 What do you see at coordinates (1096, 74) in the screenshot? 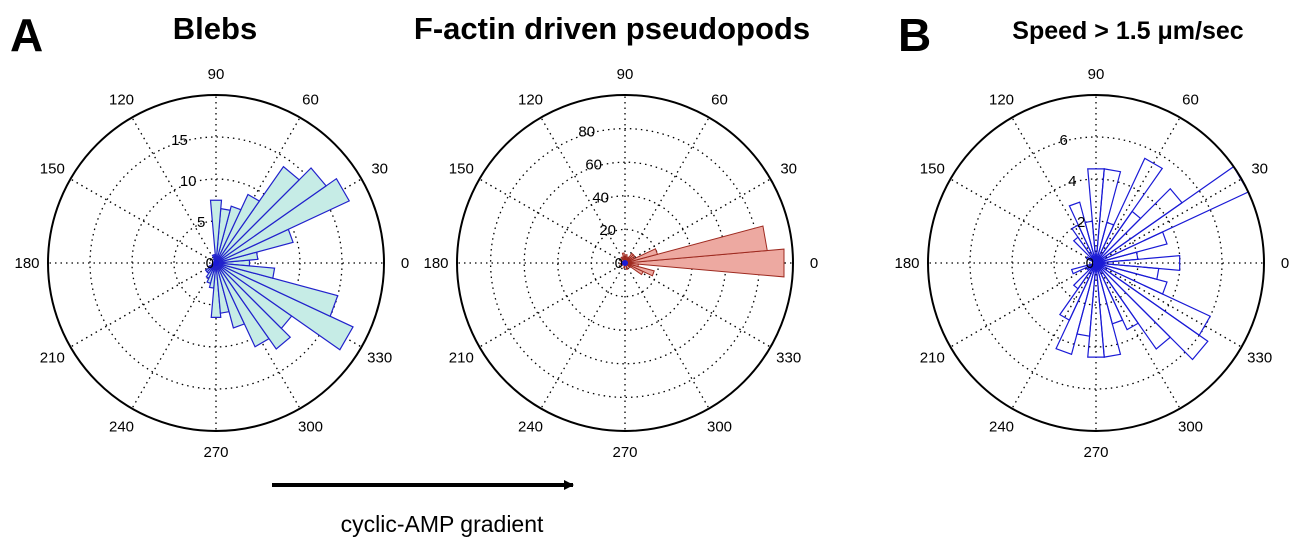
I see `speed-angle-label: 90` at bounding box center [1096, 74].